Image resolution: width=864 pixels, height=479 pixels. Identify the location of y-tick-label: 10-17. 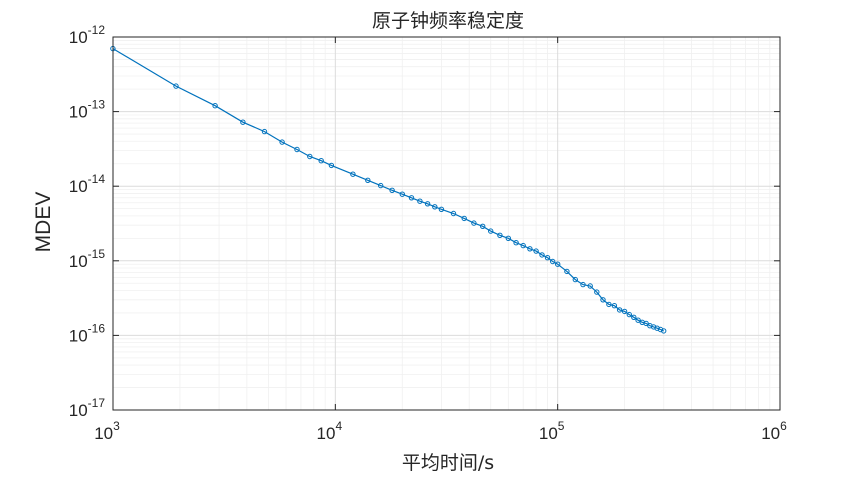
(87, 408).